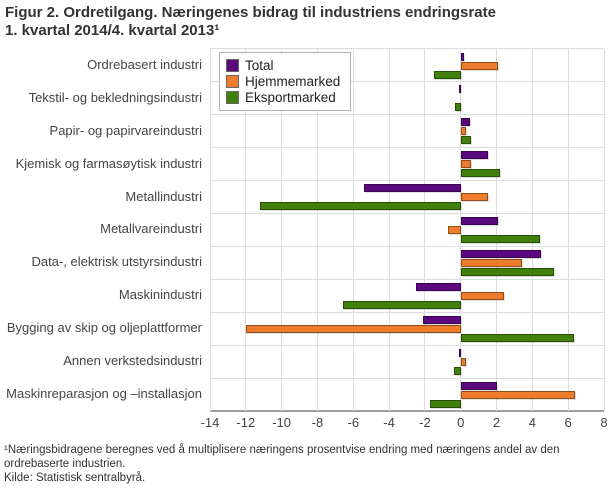  I want to click on legend-item: Total, so click(283, 65).